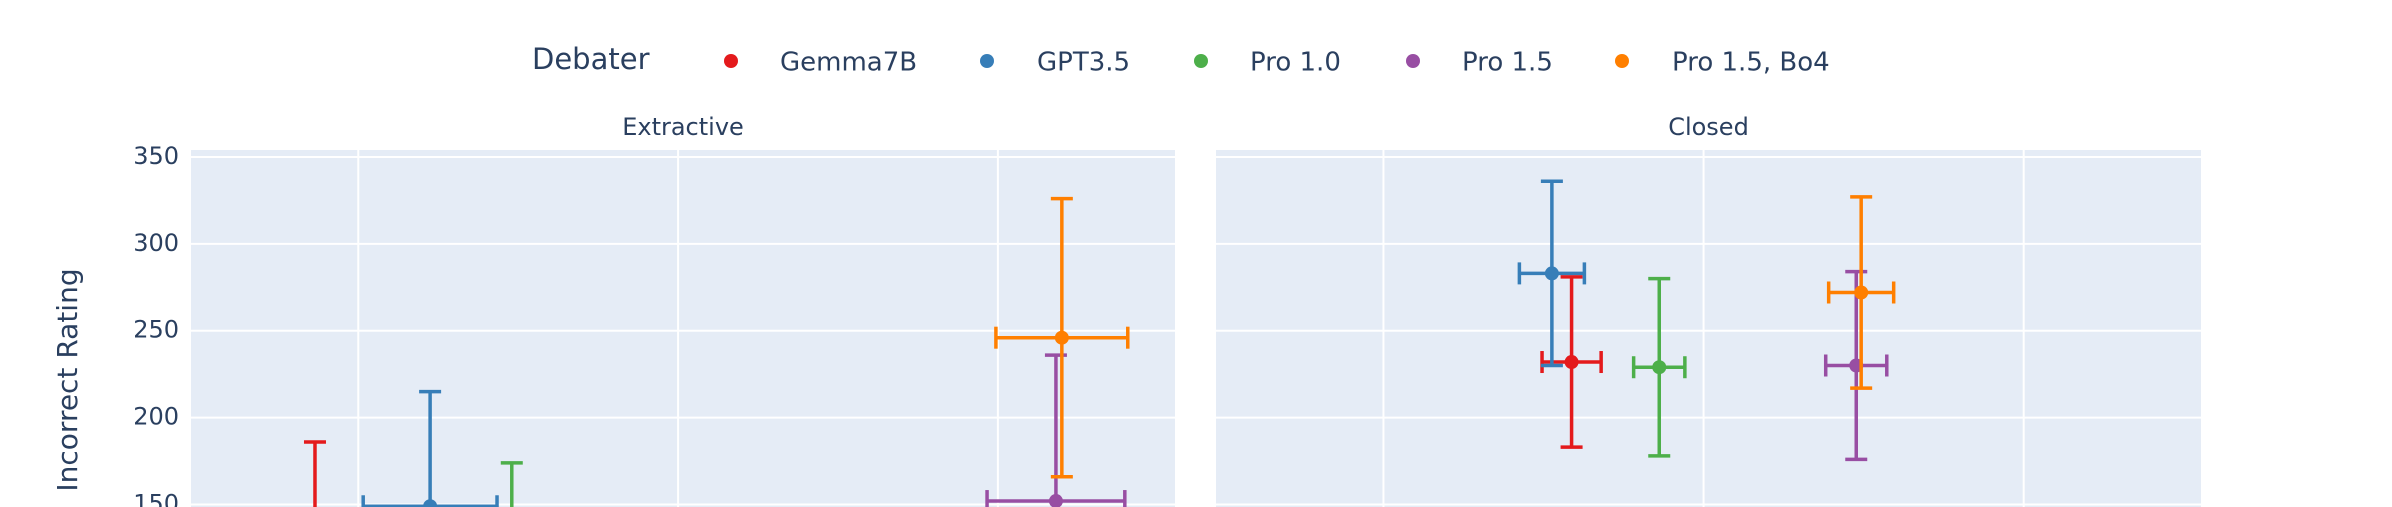 This screenshot has height=507, width=2392. Describe the element at coordinates (683, 127) in the screenshot. I see `subplot-title: Extractive` at that location.